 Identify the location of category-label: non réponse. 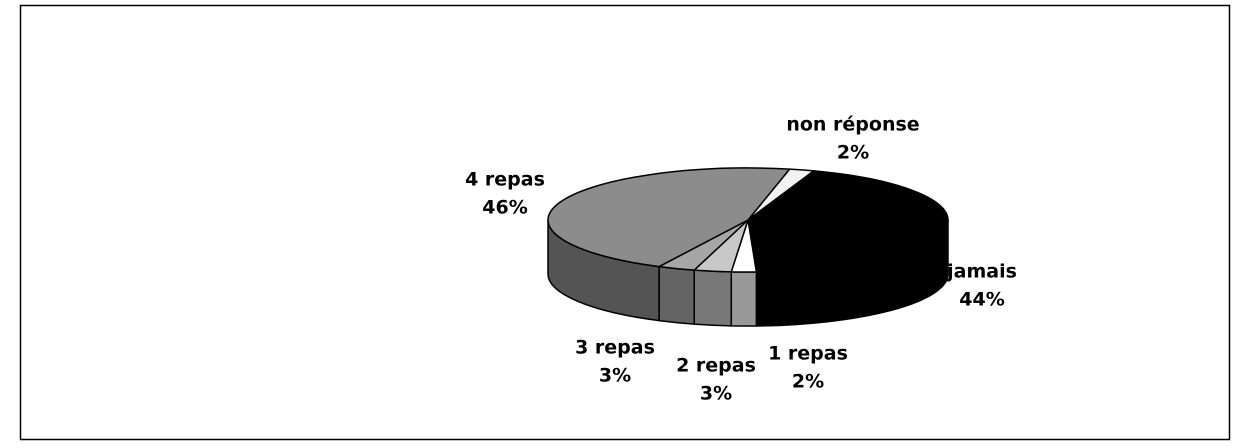
(852, 125).